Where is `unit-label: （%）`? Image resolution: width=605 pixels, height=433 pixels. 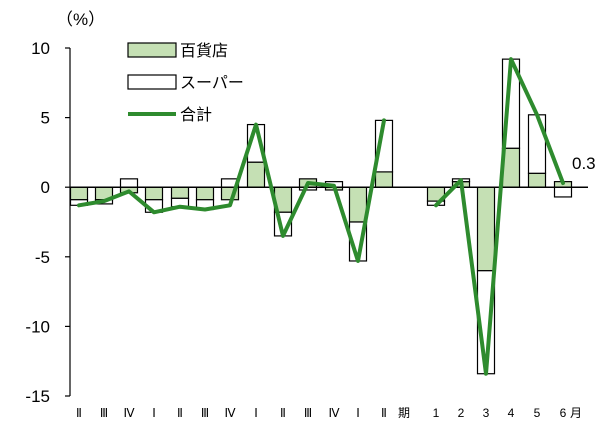 unit-label: （%） is located at coordinates (80, 19).